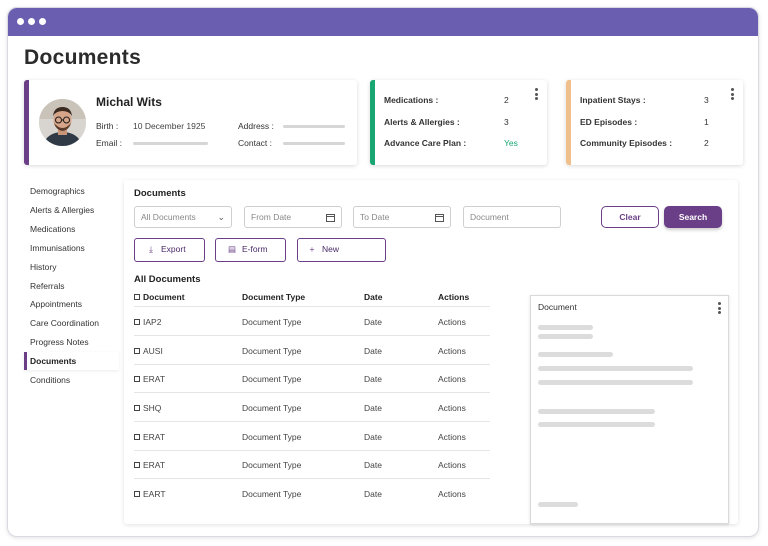 The width and height of the screenshot is (768, 546). I want to click on clear-button: Clear, so click(630, 217).